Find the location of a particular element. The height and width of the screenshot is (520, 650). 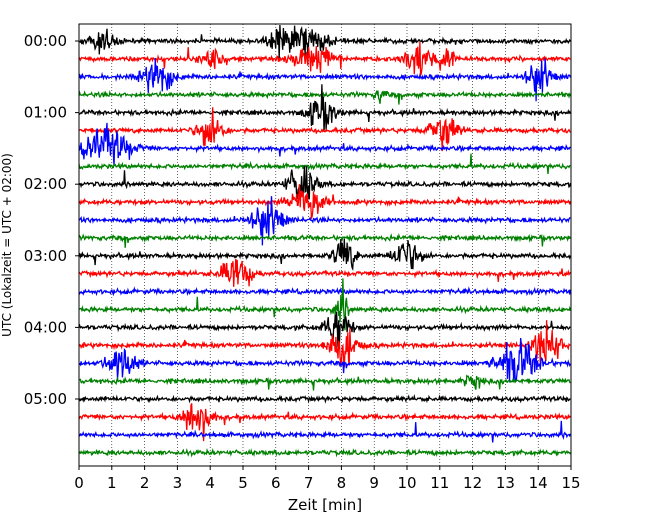

y-axis-label: UTC (Lokalzeit = UTC + 02:00) is located at coordinates (7, 245).